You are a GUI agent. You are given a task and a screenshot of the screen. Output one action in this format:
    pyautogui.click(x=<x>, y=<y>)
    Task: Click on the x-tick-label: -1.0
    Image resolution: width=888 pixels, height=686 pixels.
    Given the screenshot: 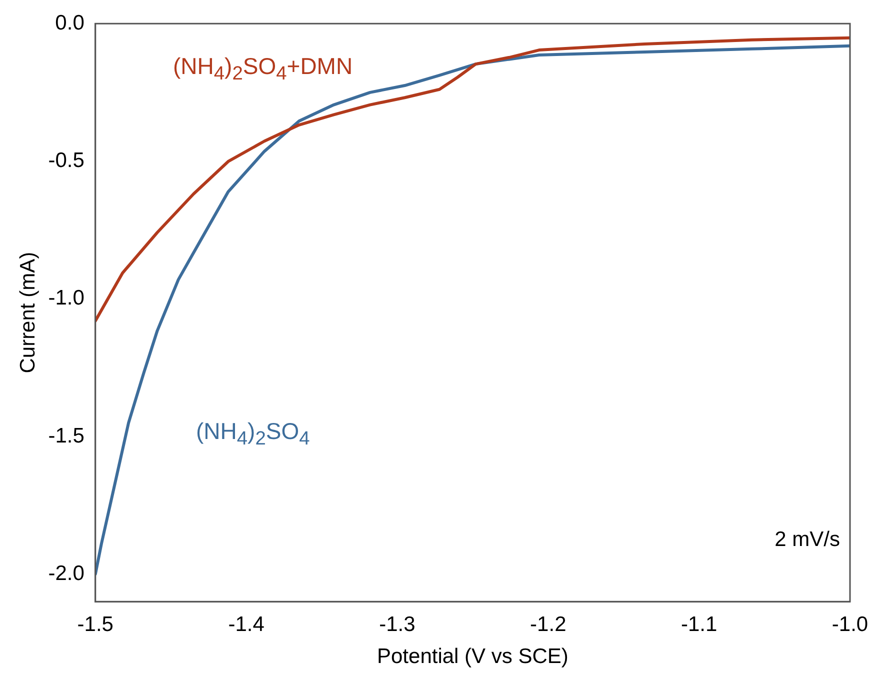 What is the action you would take?
    pyautogui.click(x=850, y=624)
    